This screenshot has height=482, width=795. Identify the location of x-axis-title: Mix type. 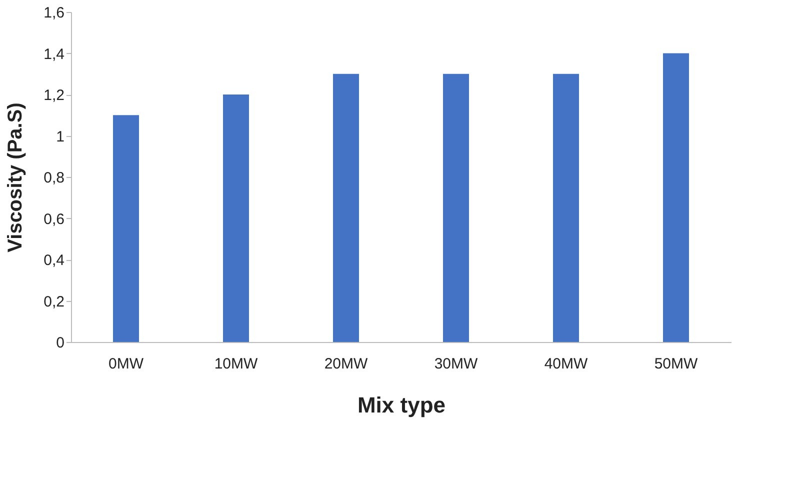
(401, 405).